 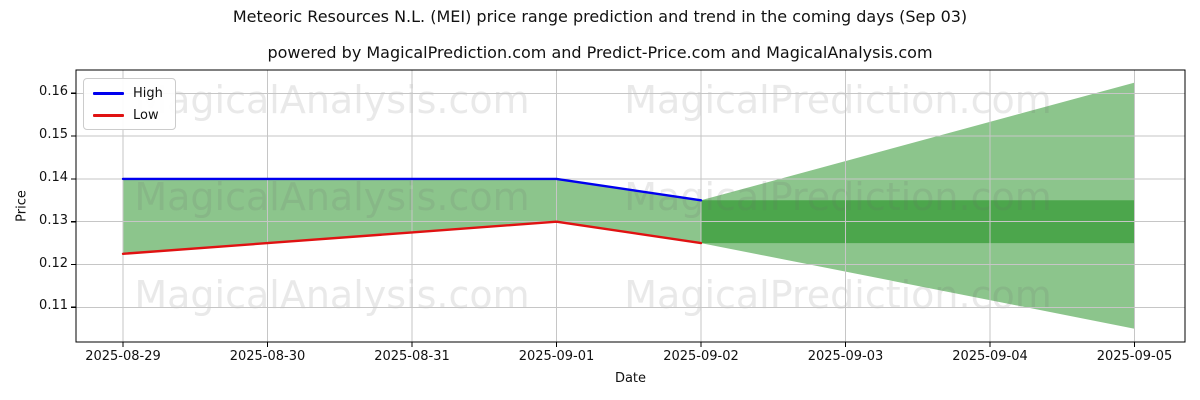 What do you see at coordinates (148, 93) in the screenshot?
I see `legend-label: High` at bounding box center [148, 93].